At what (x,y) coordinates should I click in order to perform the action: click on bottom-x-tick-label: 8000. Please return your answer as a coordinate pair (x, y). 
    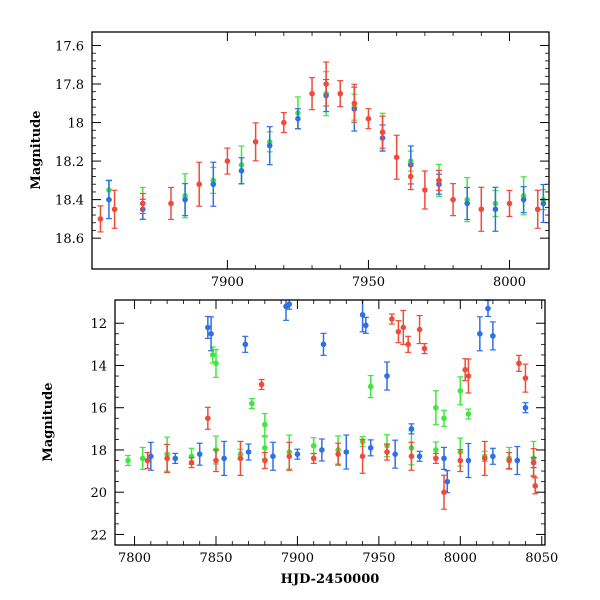
    Looking at the image, I should click on (460, 558).